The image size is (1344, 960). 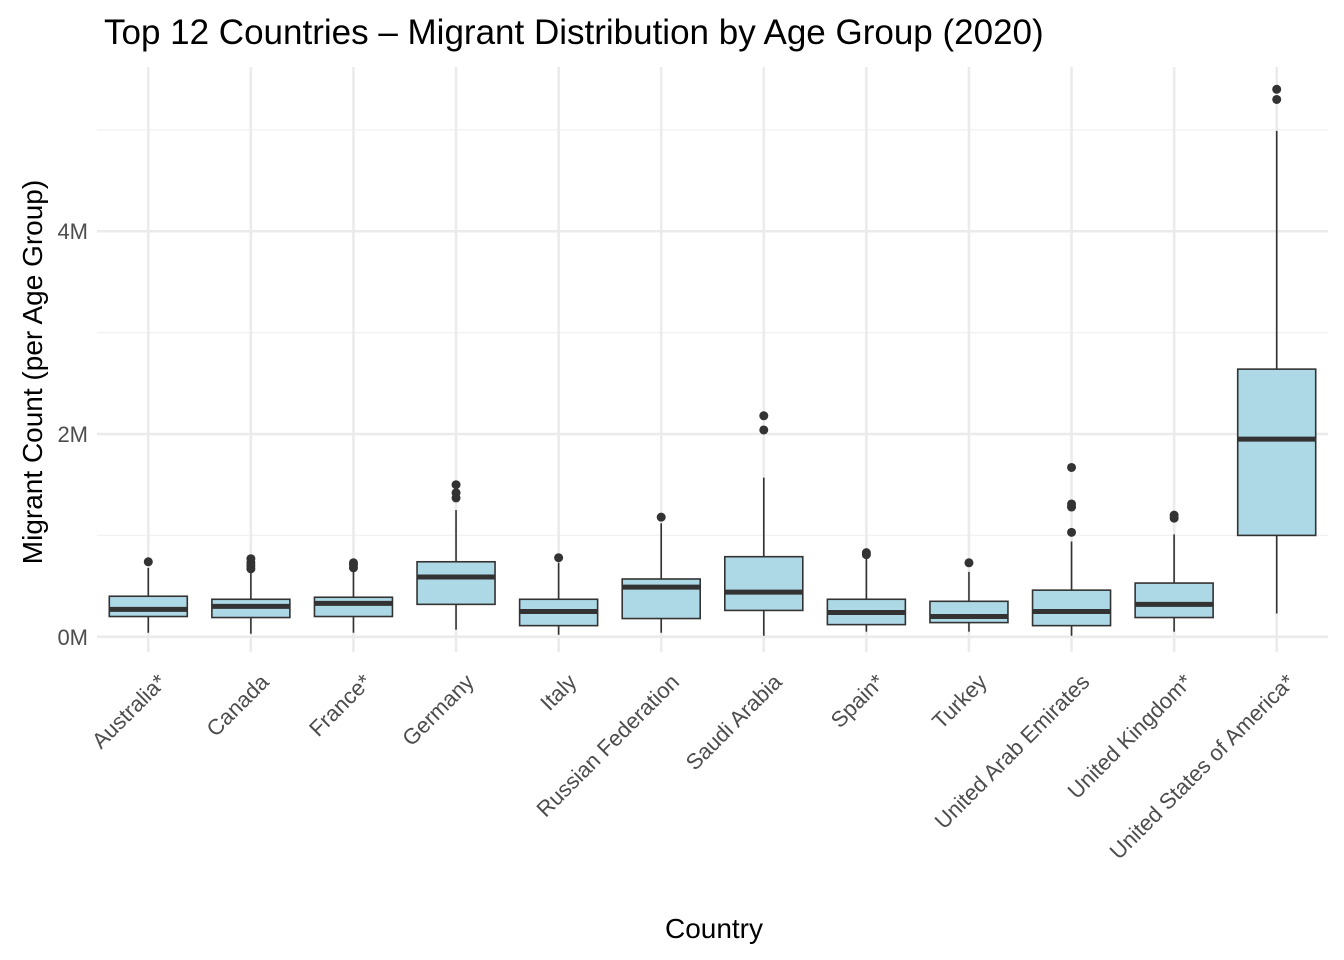 What do you see at coordinates (129, 711) in the screenshot?
I see `x-tick-label: Australia*` at bounding box center [129, 711].